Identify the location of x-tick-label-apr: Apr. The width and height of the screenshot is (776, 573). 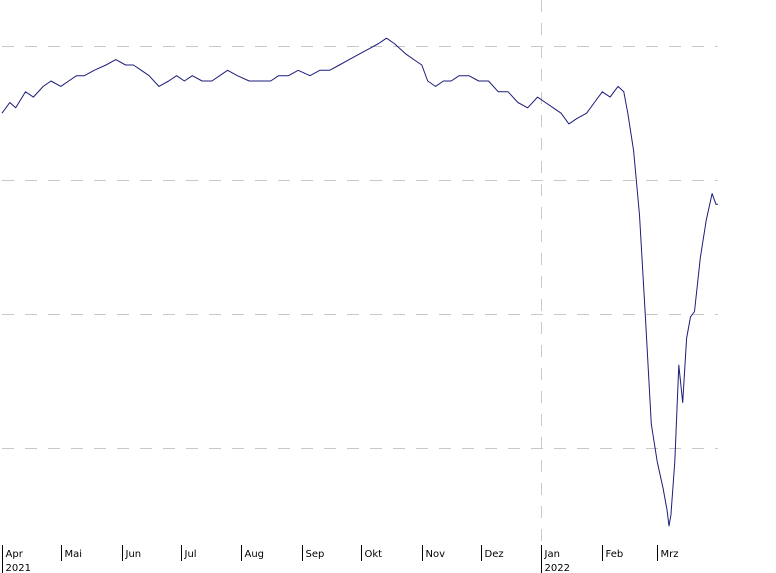
(15, 554).